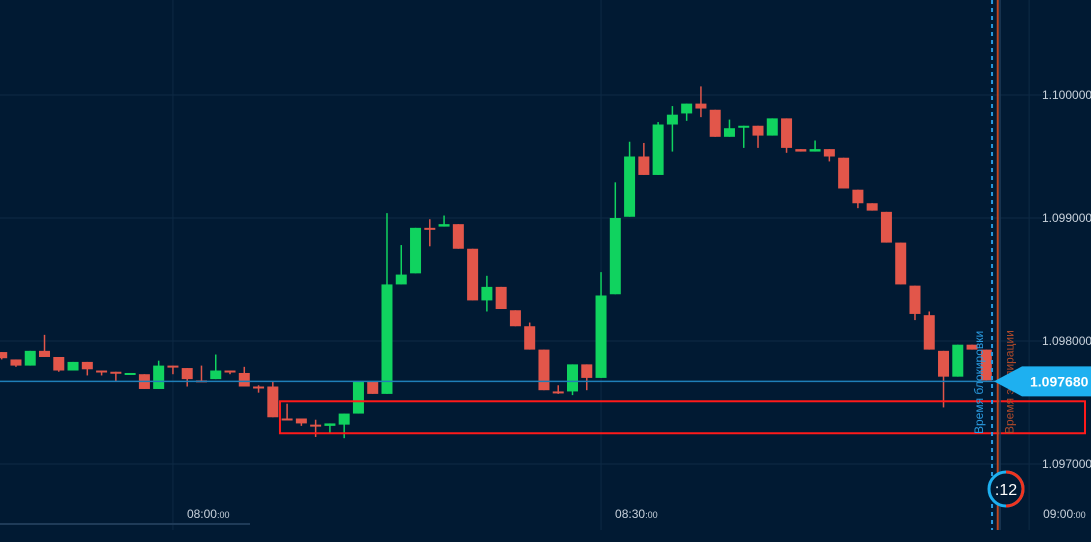 The width and height of the screenshot is (1091, 542). Describe the element at coordinates (1059, 381) in the screenshot. I see `price-tag-value: 1.097680` at that location.